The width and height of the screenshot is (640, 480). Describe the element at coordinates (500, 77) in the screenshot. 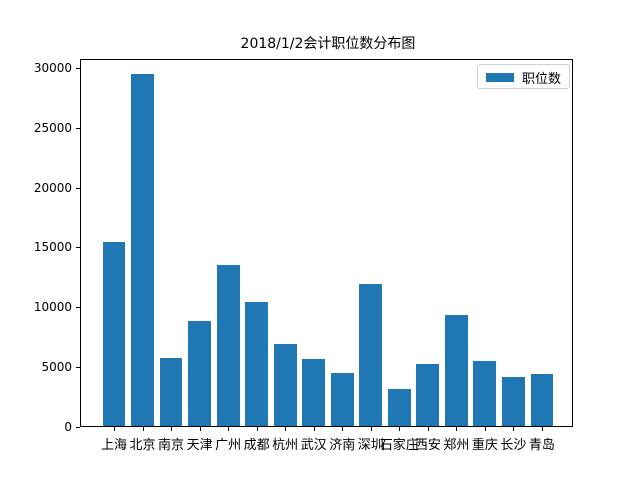

I see `legend-swatch` at that location.